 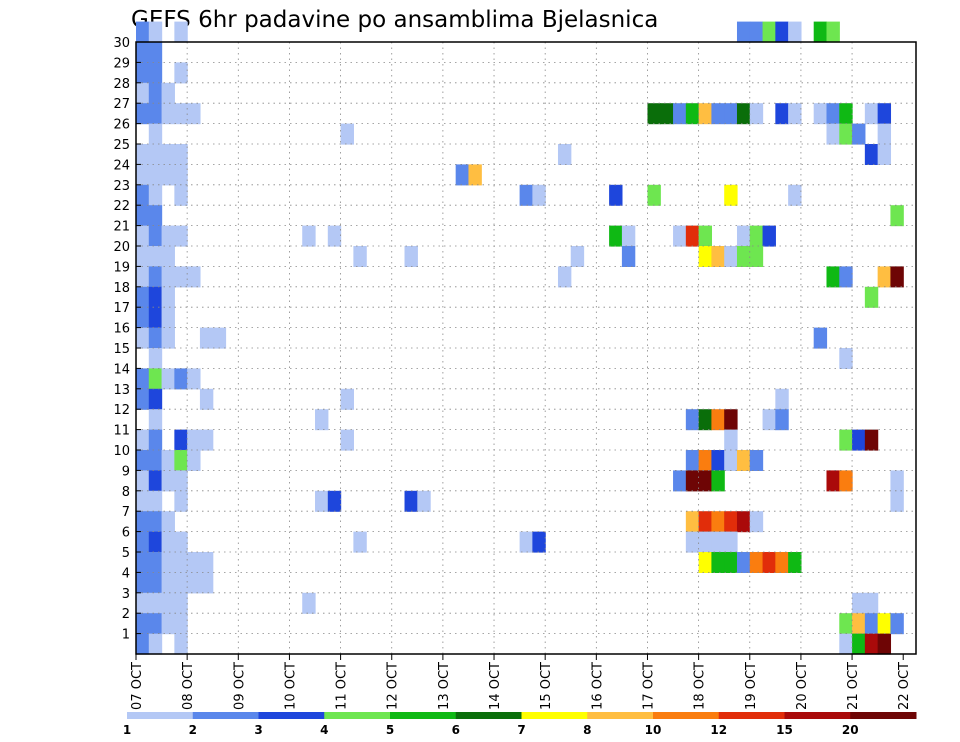 What do you see at coordinates (121, 43) in the screenshot?
I see `y-tick-label: 30` at bounding box center [121, 43].